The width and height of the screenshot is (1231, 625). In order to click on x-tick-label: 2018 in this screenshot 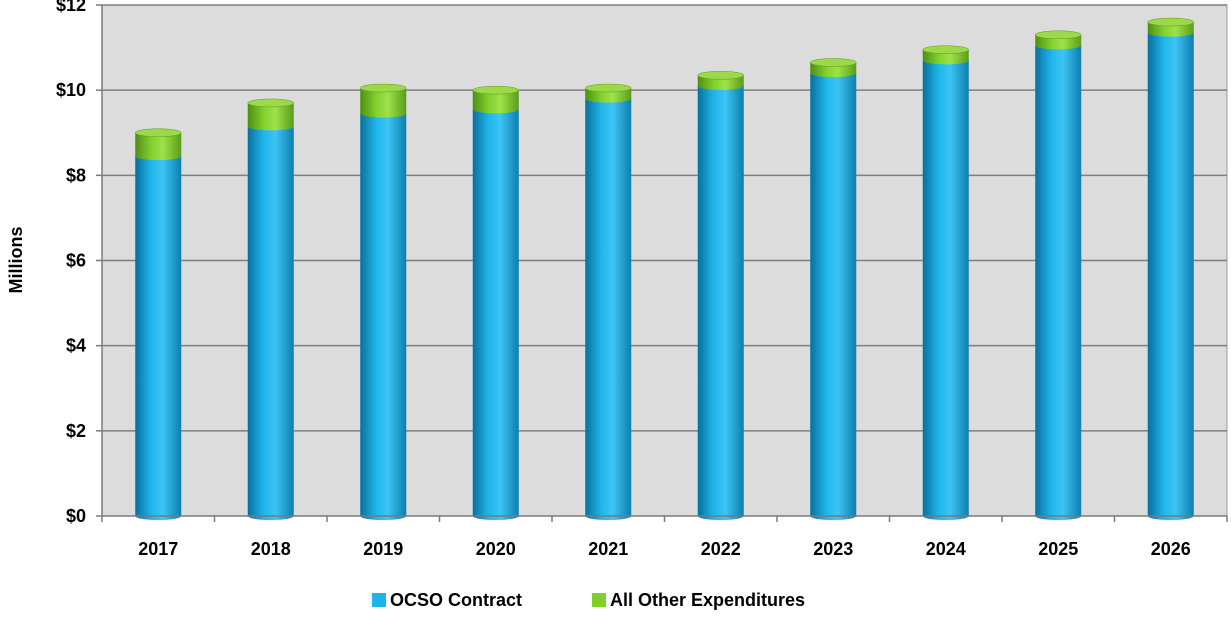, I will do `click(271, 549)`.